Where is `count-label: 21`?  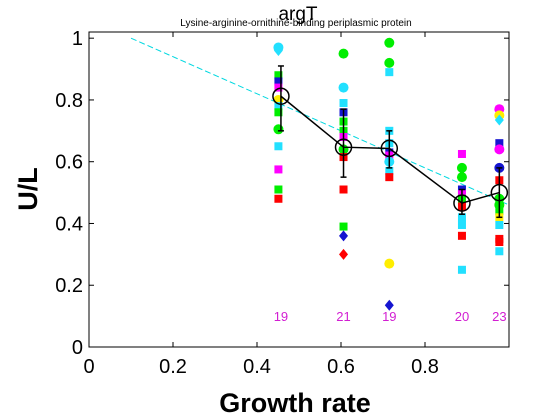 count-label: 21 is located at coordinates (343, 316).